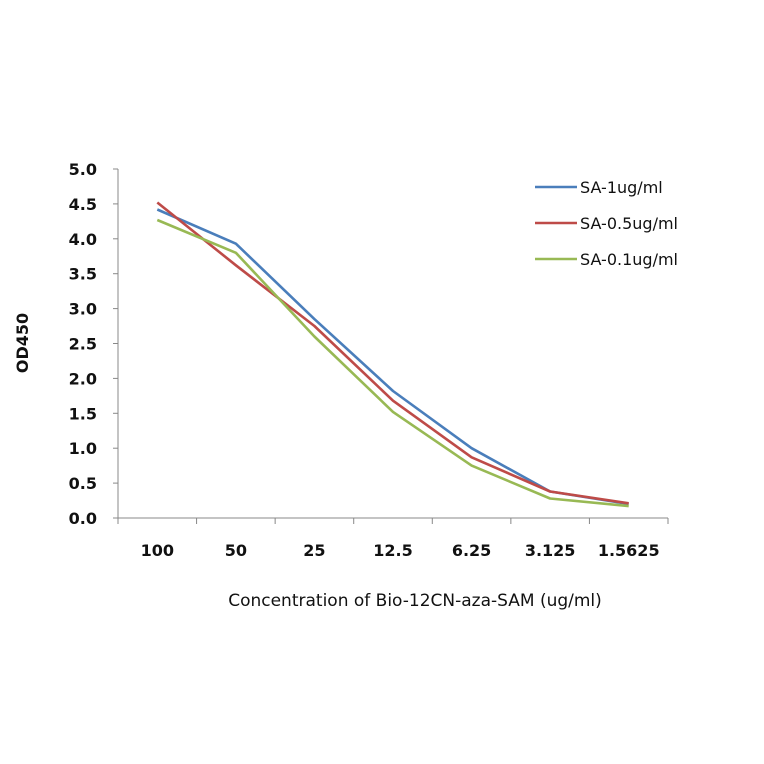 Image resolution: width=764 pixels, height=764 pixels. I want to click on x-tick-label: 12.5, so click(392, 550).